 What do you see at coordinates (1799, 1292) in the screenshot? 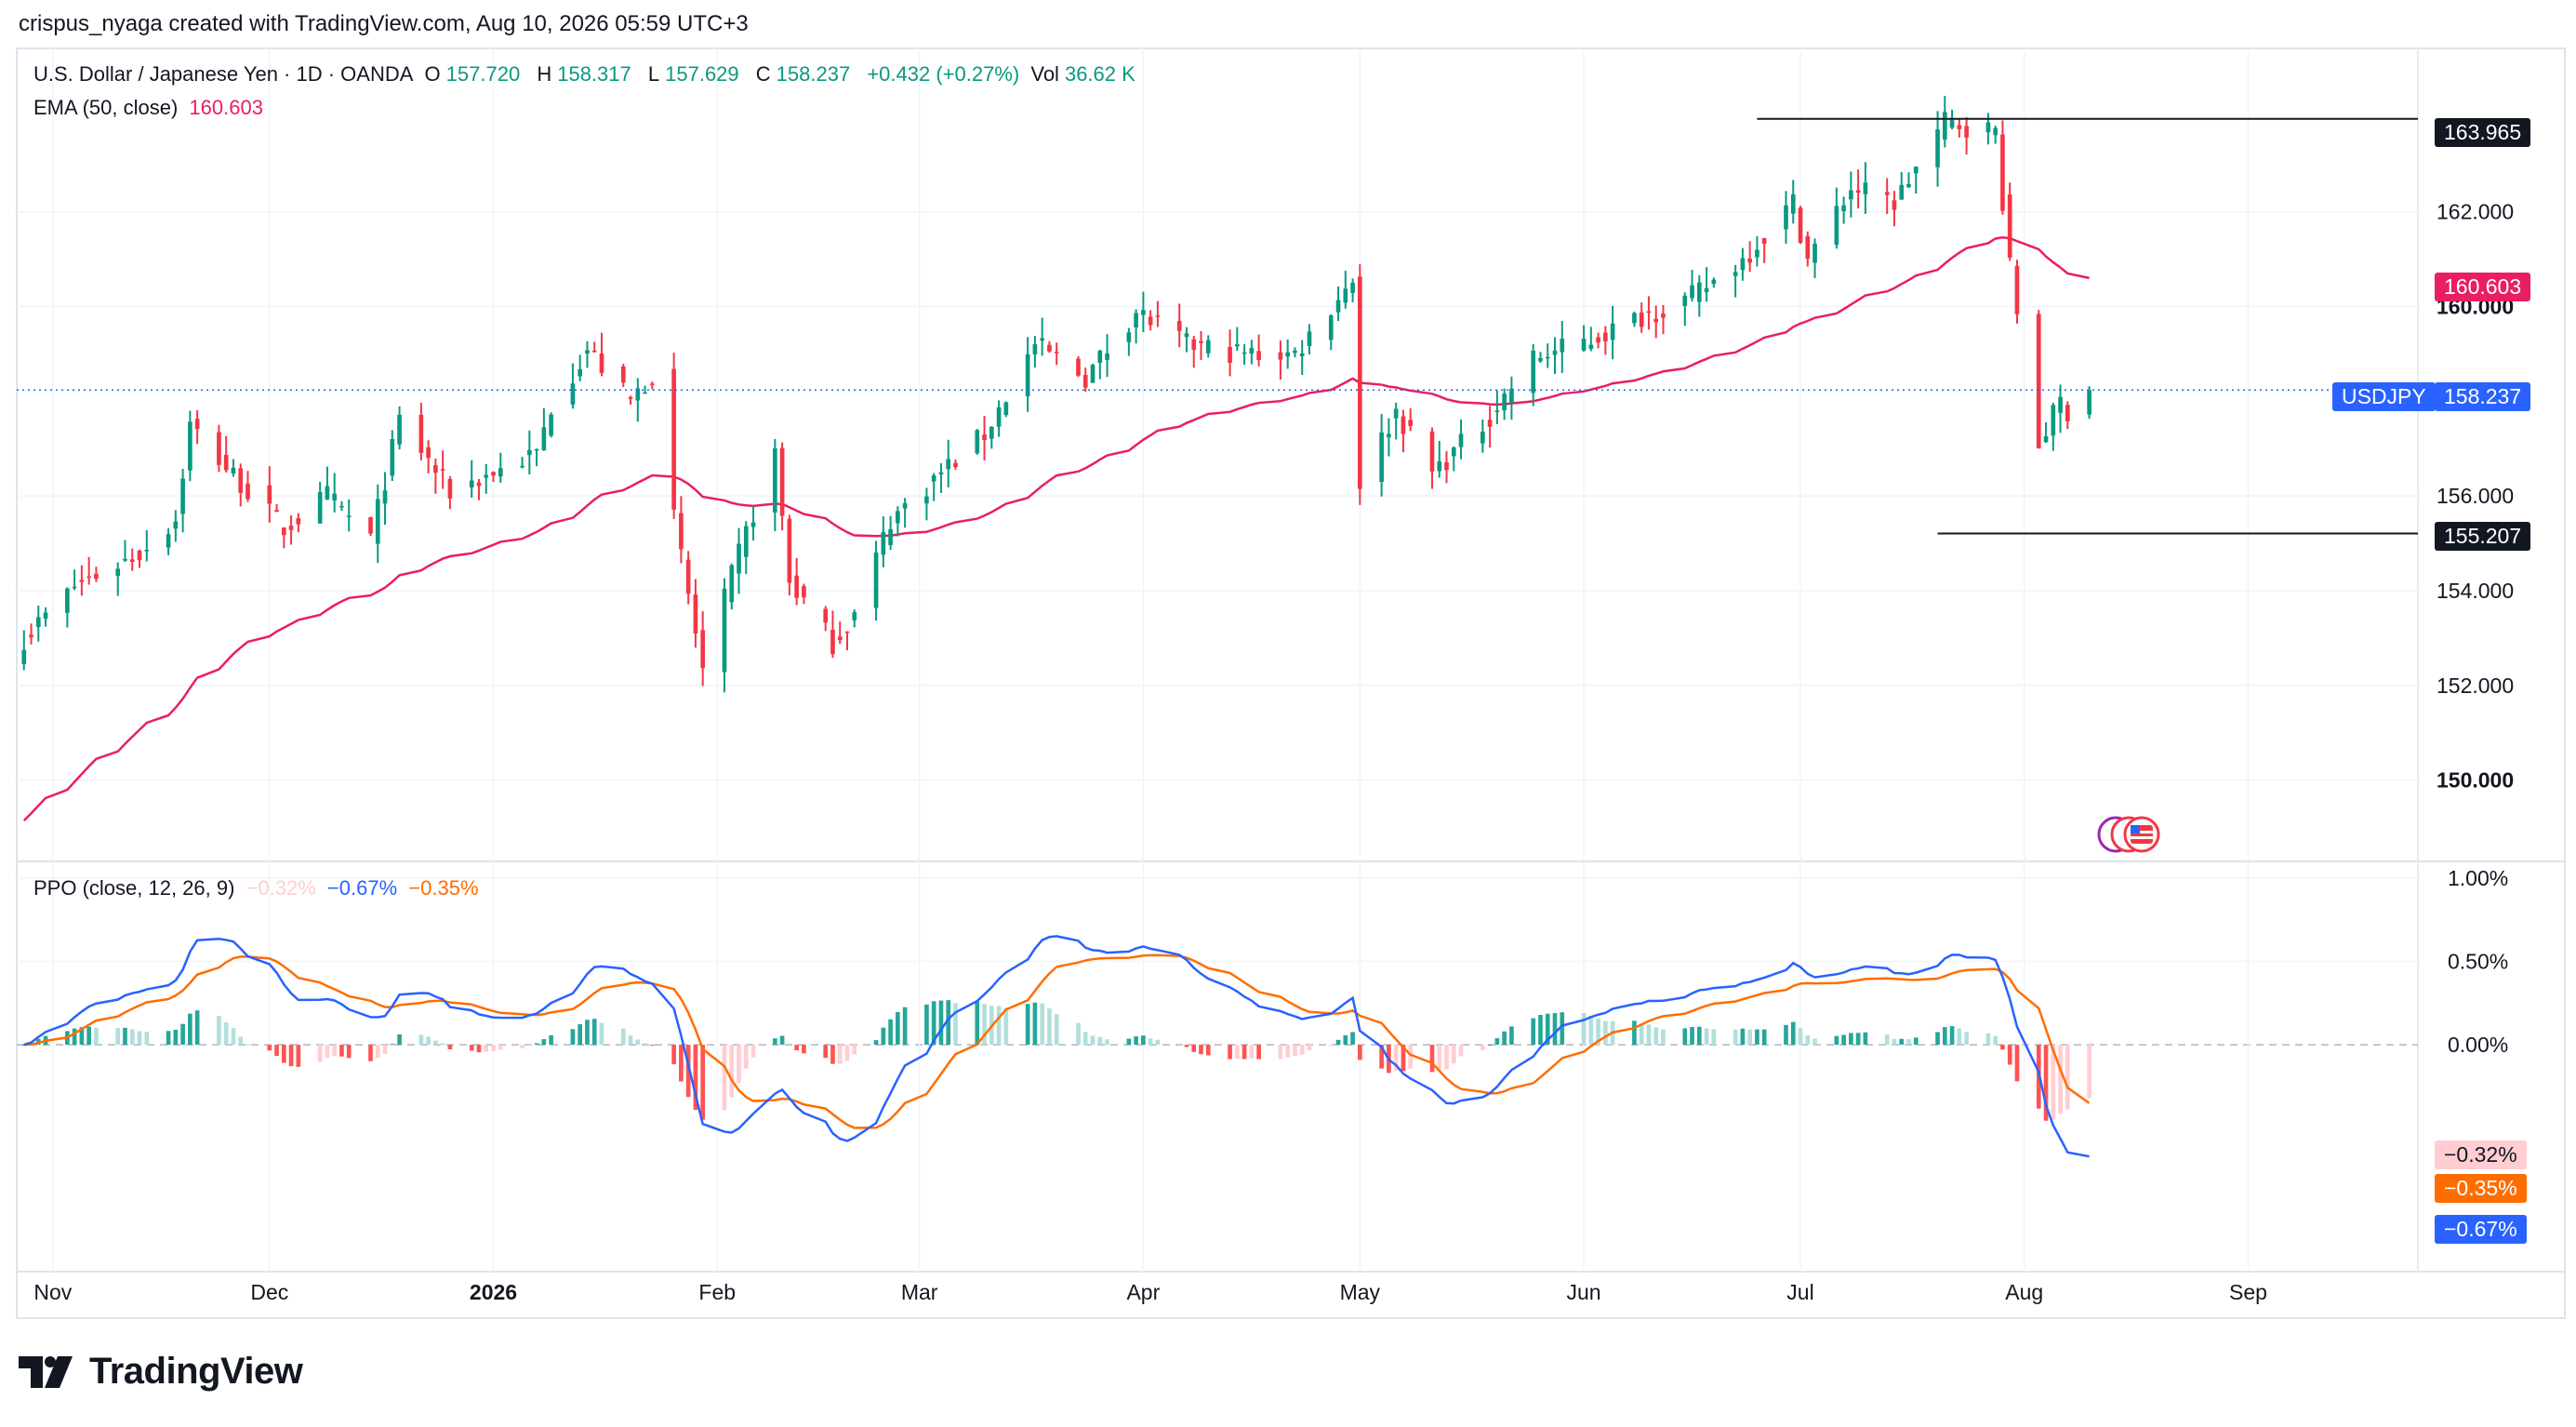
I see `time-tick-label: Jul` at bounding box center [1799, 1292].